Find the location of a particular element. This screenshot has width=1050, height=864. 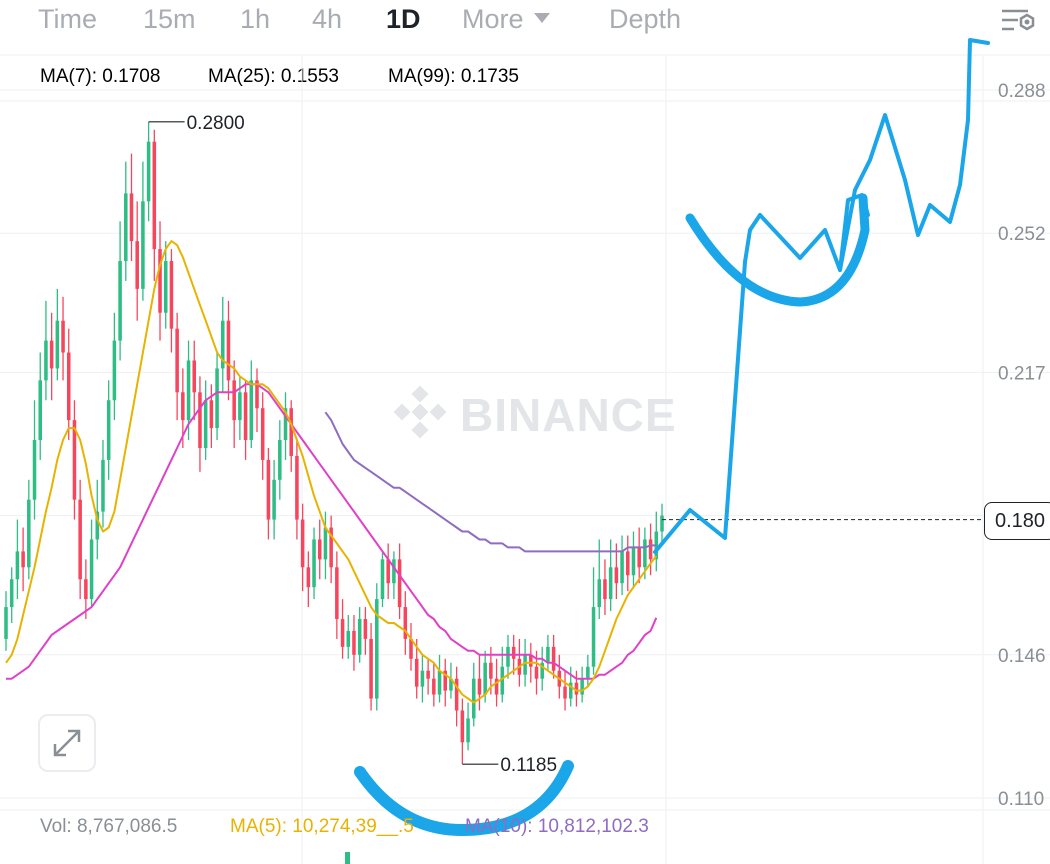

high-marker-label: 0.2800 is located at coordinates (216, 123).